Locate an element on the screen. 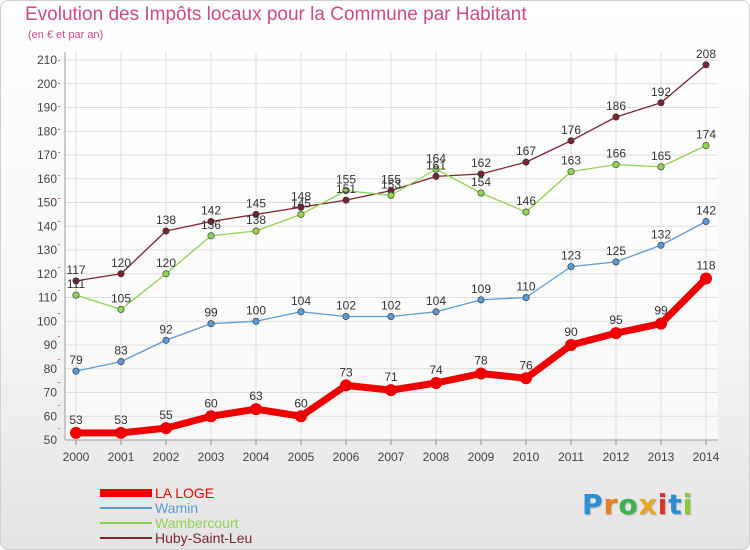 The height and width of the screenshot is (550, 750). y-tick-label: 190 is located at coordinates (47, 108).